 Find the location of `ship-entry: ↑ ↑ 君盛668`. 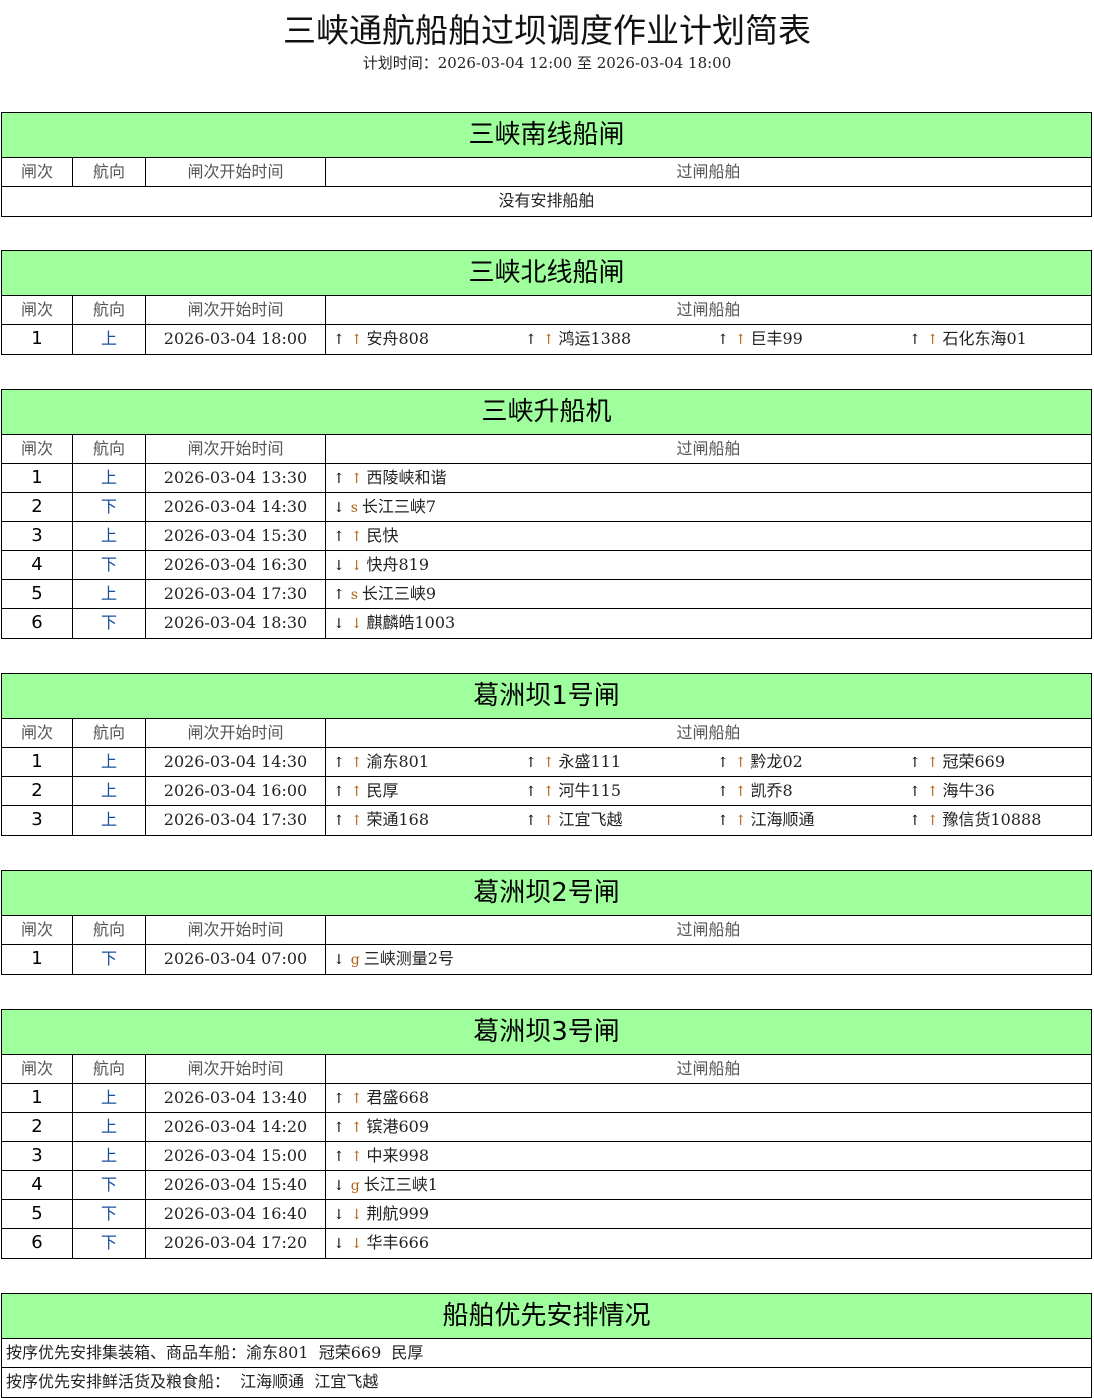

ship-entry: ↑ ↑ 君盛668 is located at coordinates (381, 1098).